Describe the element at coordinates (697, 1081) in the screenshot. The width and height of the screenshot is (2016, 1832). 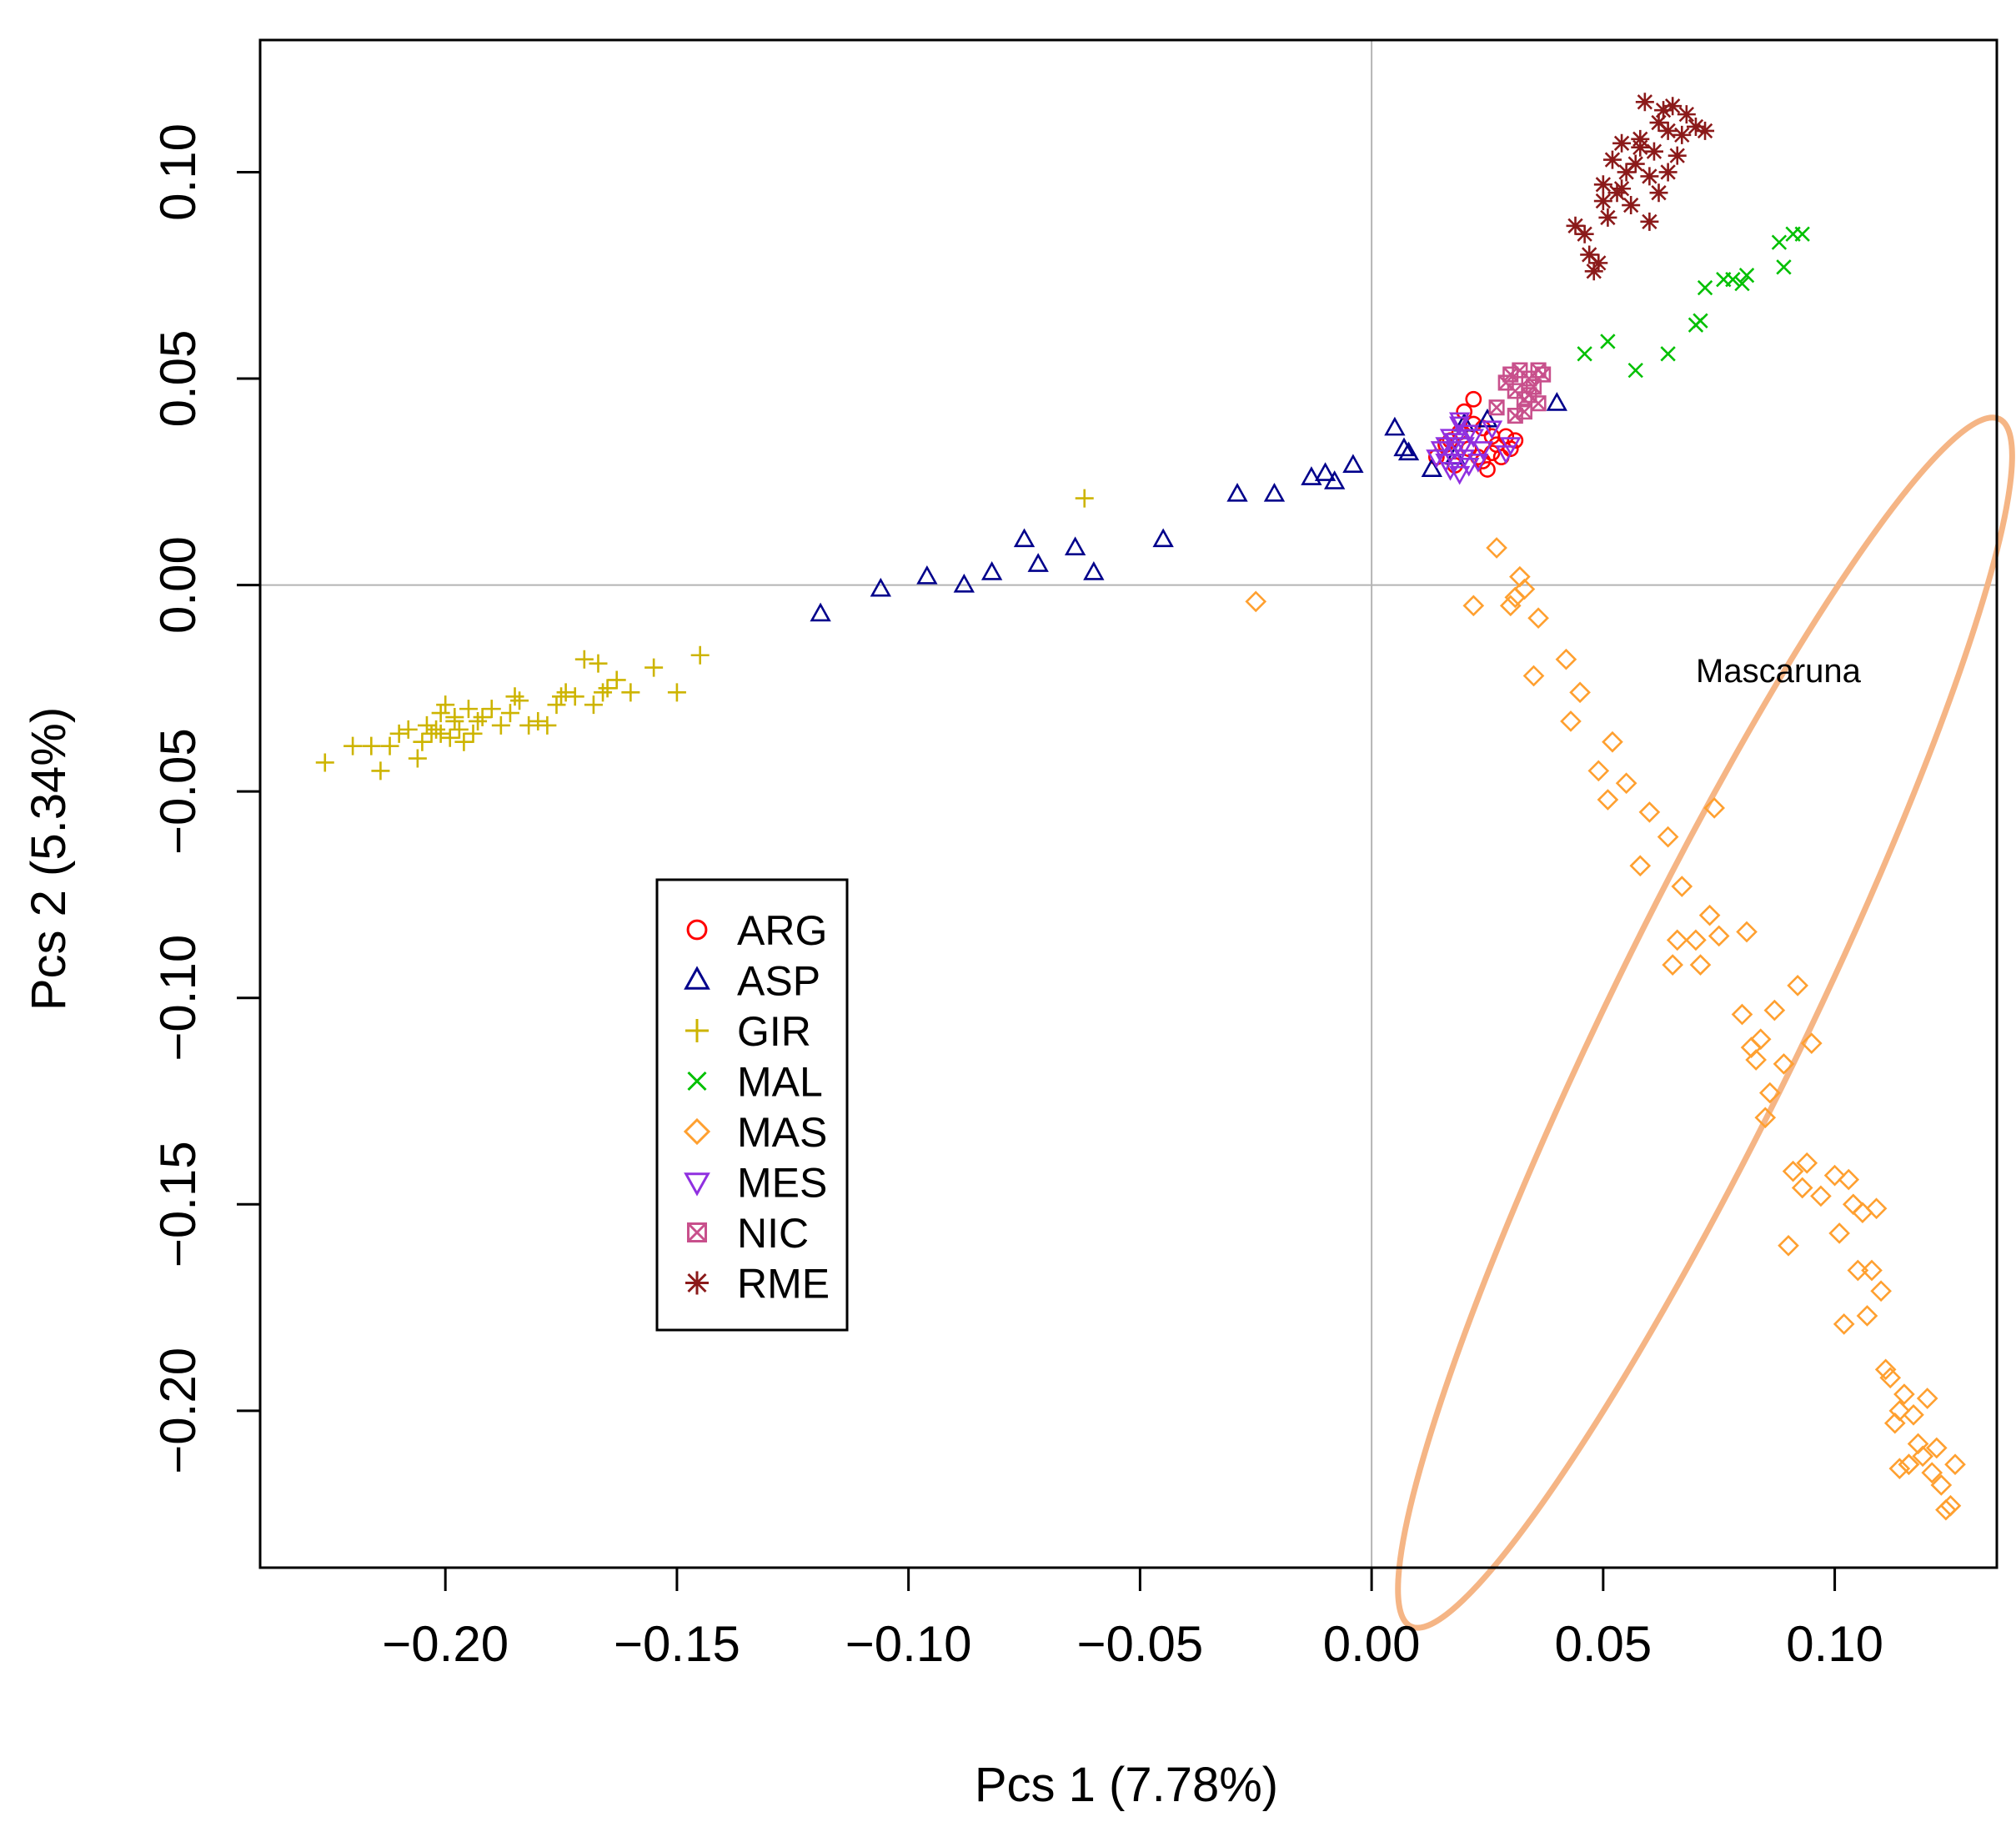
I see `legend-marker-mal` at that location.